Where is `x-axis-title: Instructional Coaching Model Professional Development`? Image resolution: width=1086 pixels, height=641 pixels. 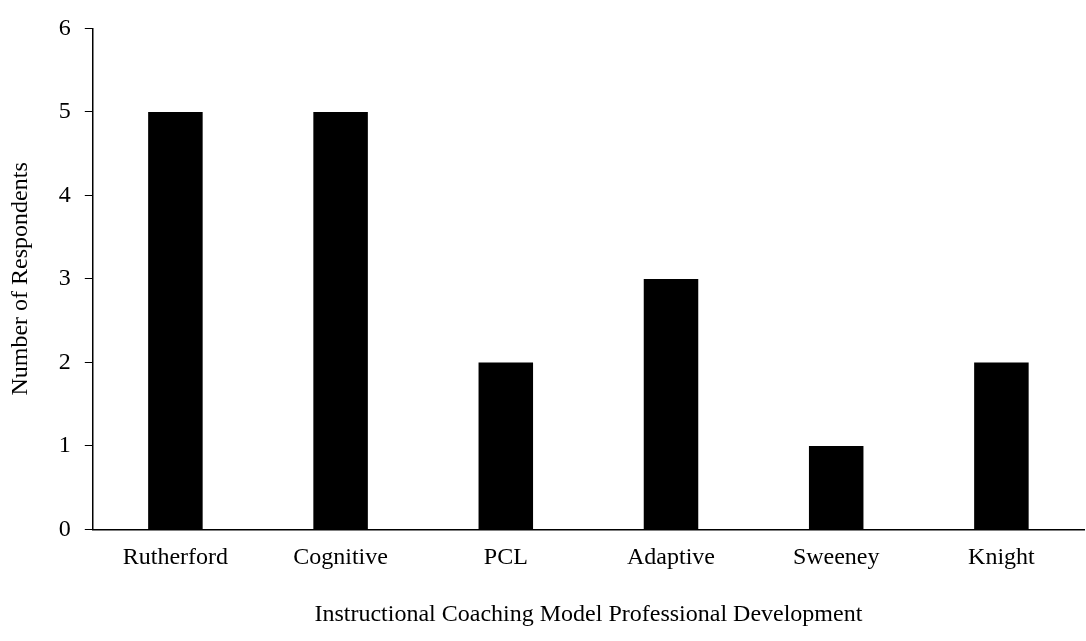
x-axis-title: Instructional Coaching Model Professional Development is located at coordinates (588, 612).